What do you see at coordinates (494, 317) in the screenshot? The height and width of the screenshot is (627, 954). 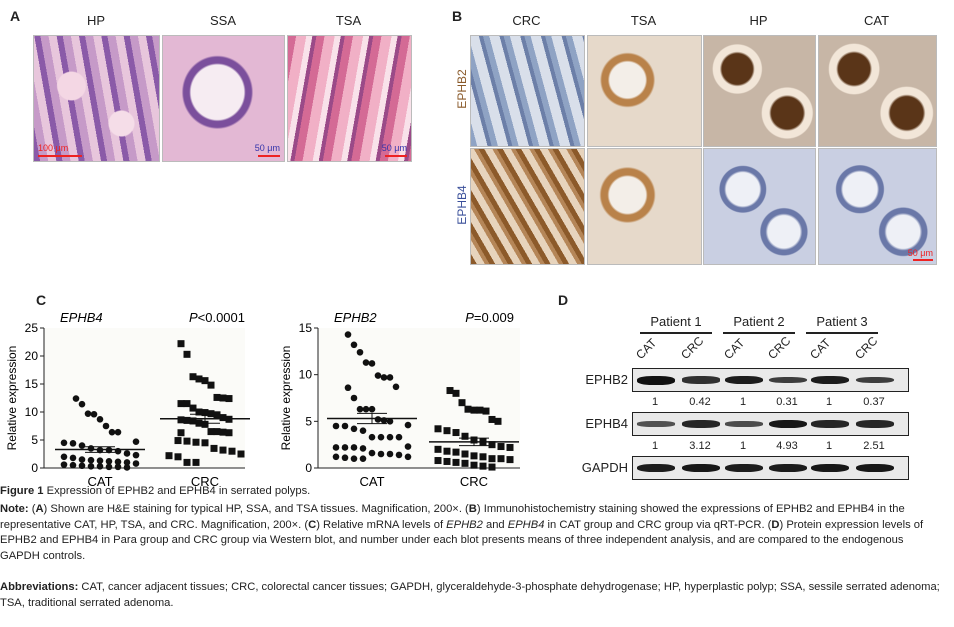 I see `p-value-number: =0.009` at bounding box center [494, 317].